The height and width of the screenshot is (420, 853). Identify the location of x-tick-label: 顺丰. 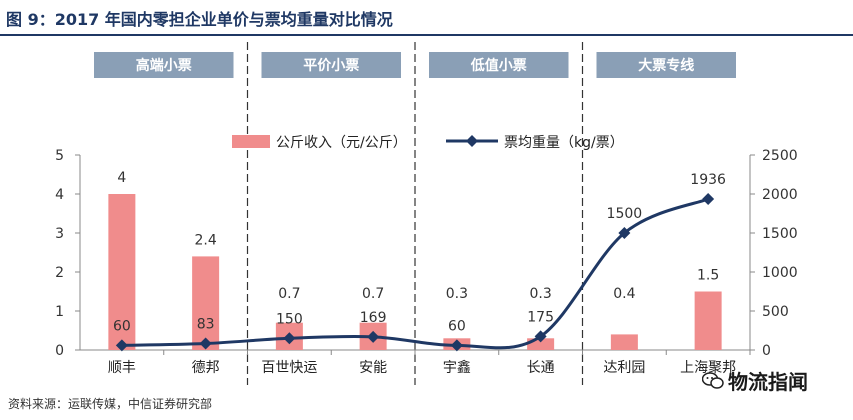
(122, 368).